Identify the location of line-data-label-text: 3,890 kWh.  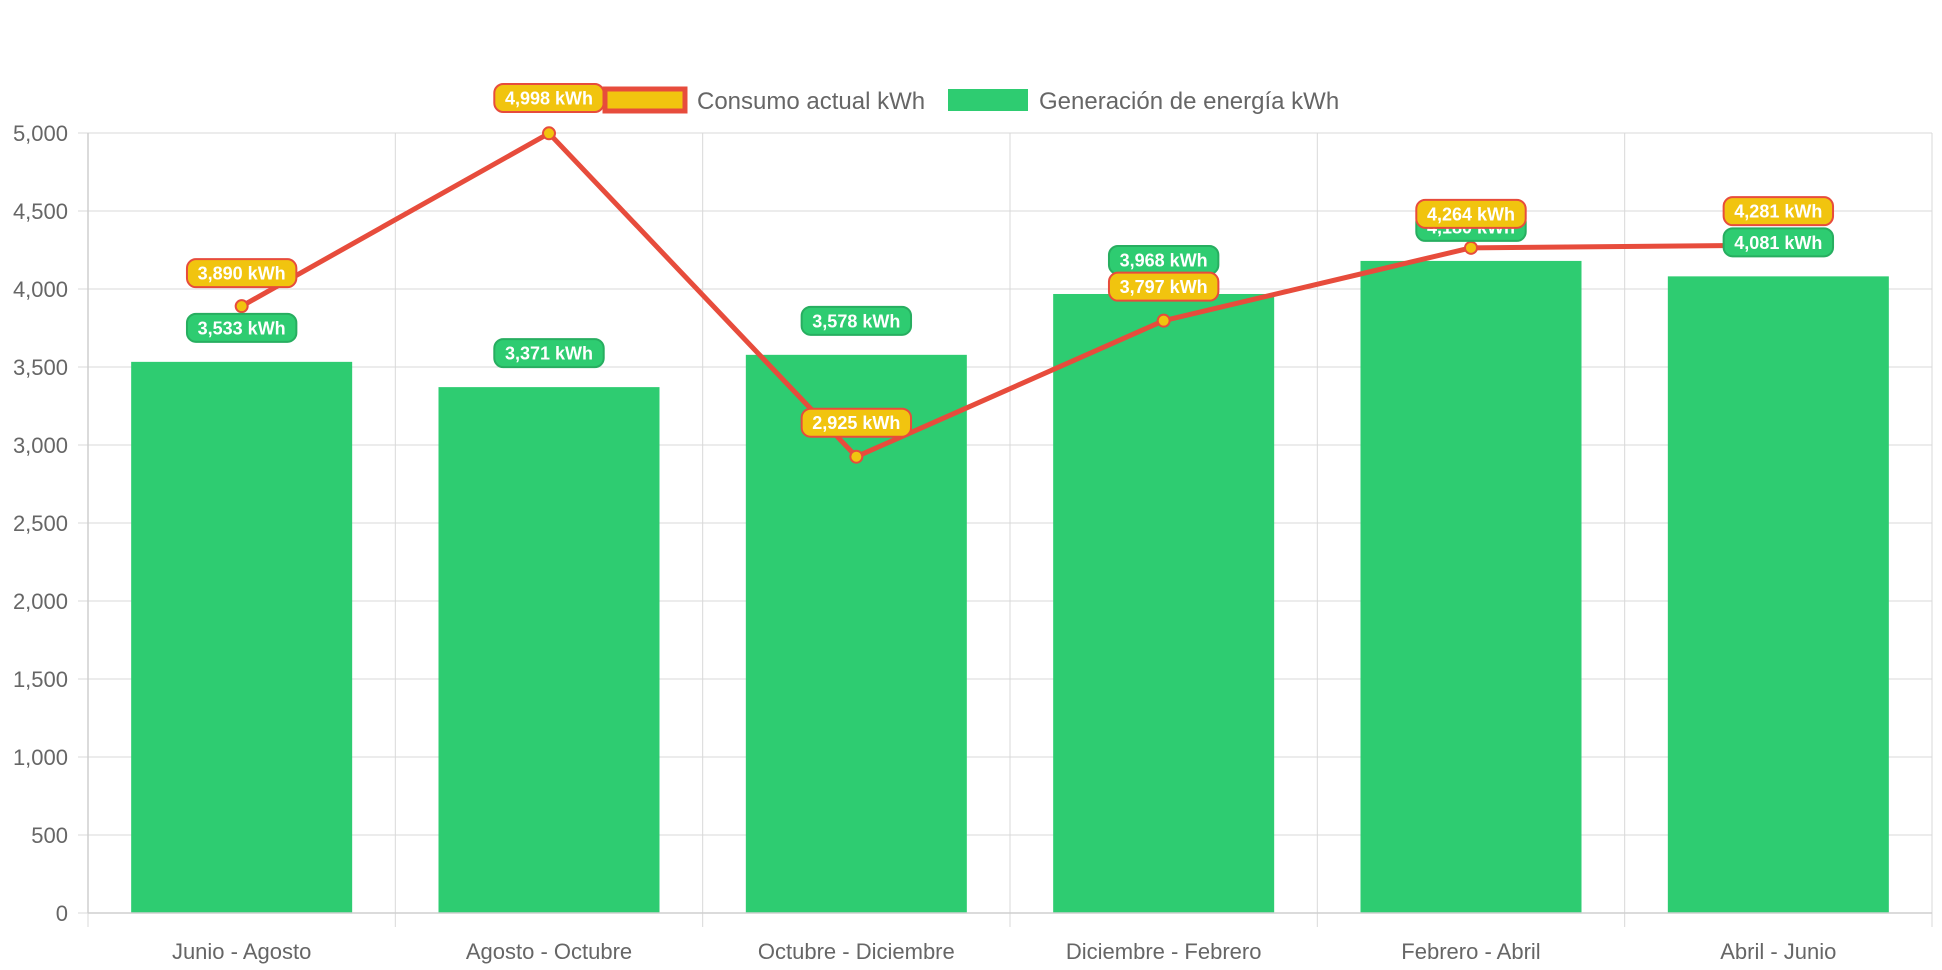
(242, 274).